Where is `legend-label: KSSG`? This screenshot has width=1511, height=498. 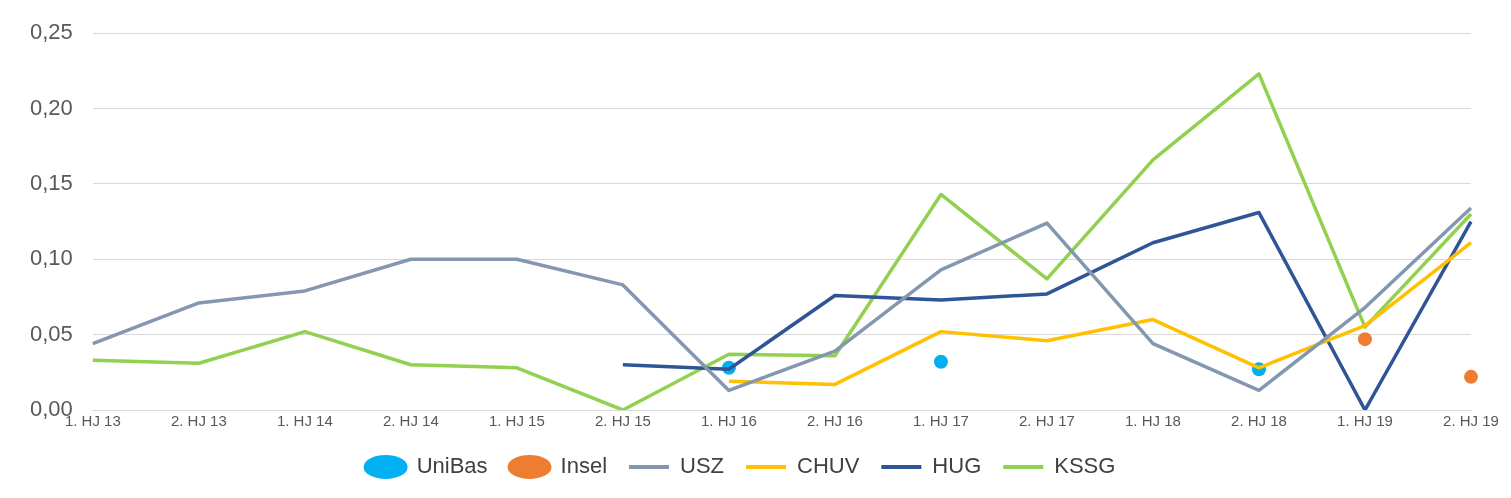 legend-label: KSSG is located at coordinates (1085, 466).